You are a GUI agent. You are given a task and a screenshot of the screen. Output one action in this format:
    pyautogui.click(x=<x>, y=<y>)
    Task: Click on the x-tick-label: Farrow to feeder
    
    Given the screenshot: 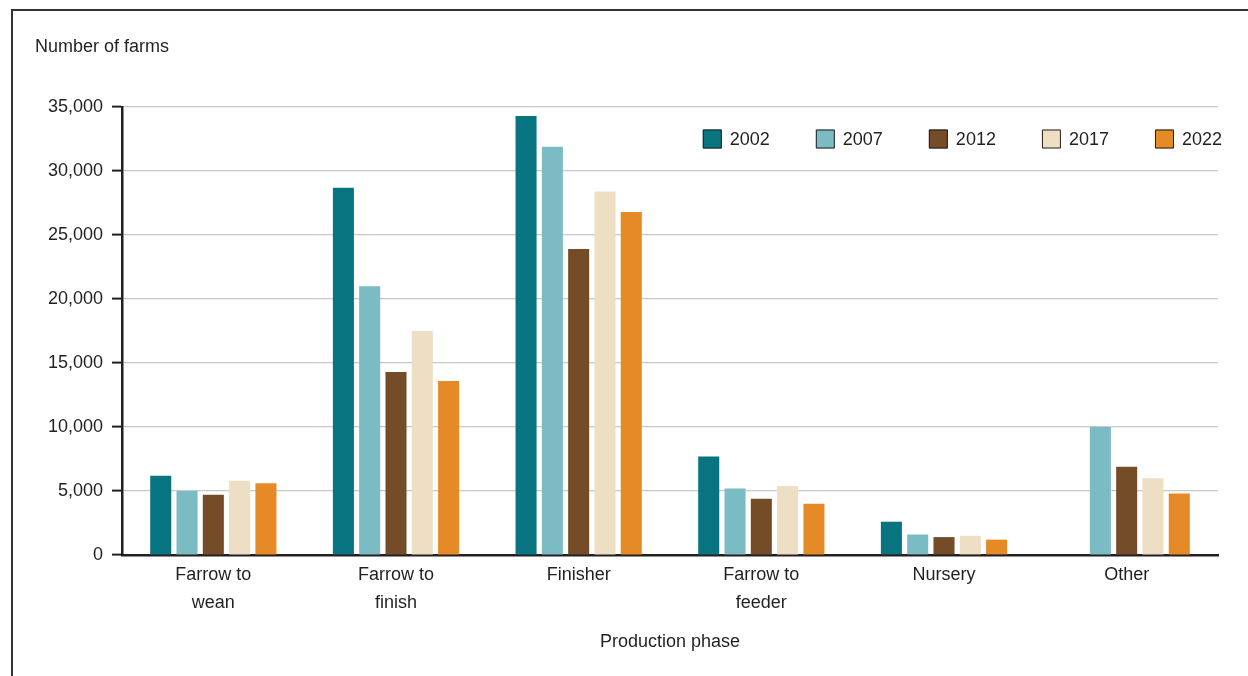 What is the action you would take?
    pyautogui.click(x=761, y=587)
    